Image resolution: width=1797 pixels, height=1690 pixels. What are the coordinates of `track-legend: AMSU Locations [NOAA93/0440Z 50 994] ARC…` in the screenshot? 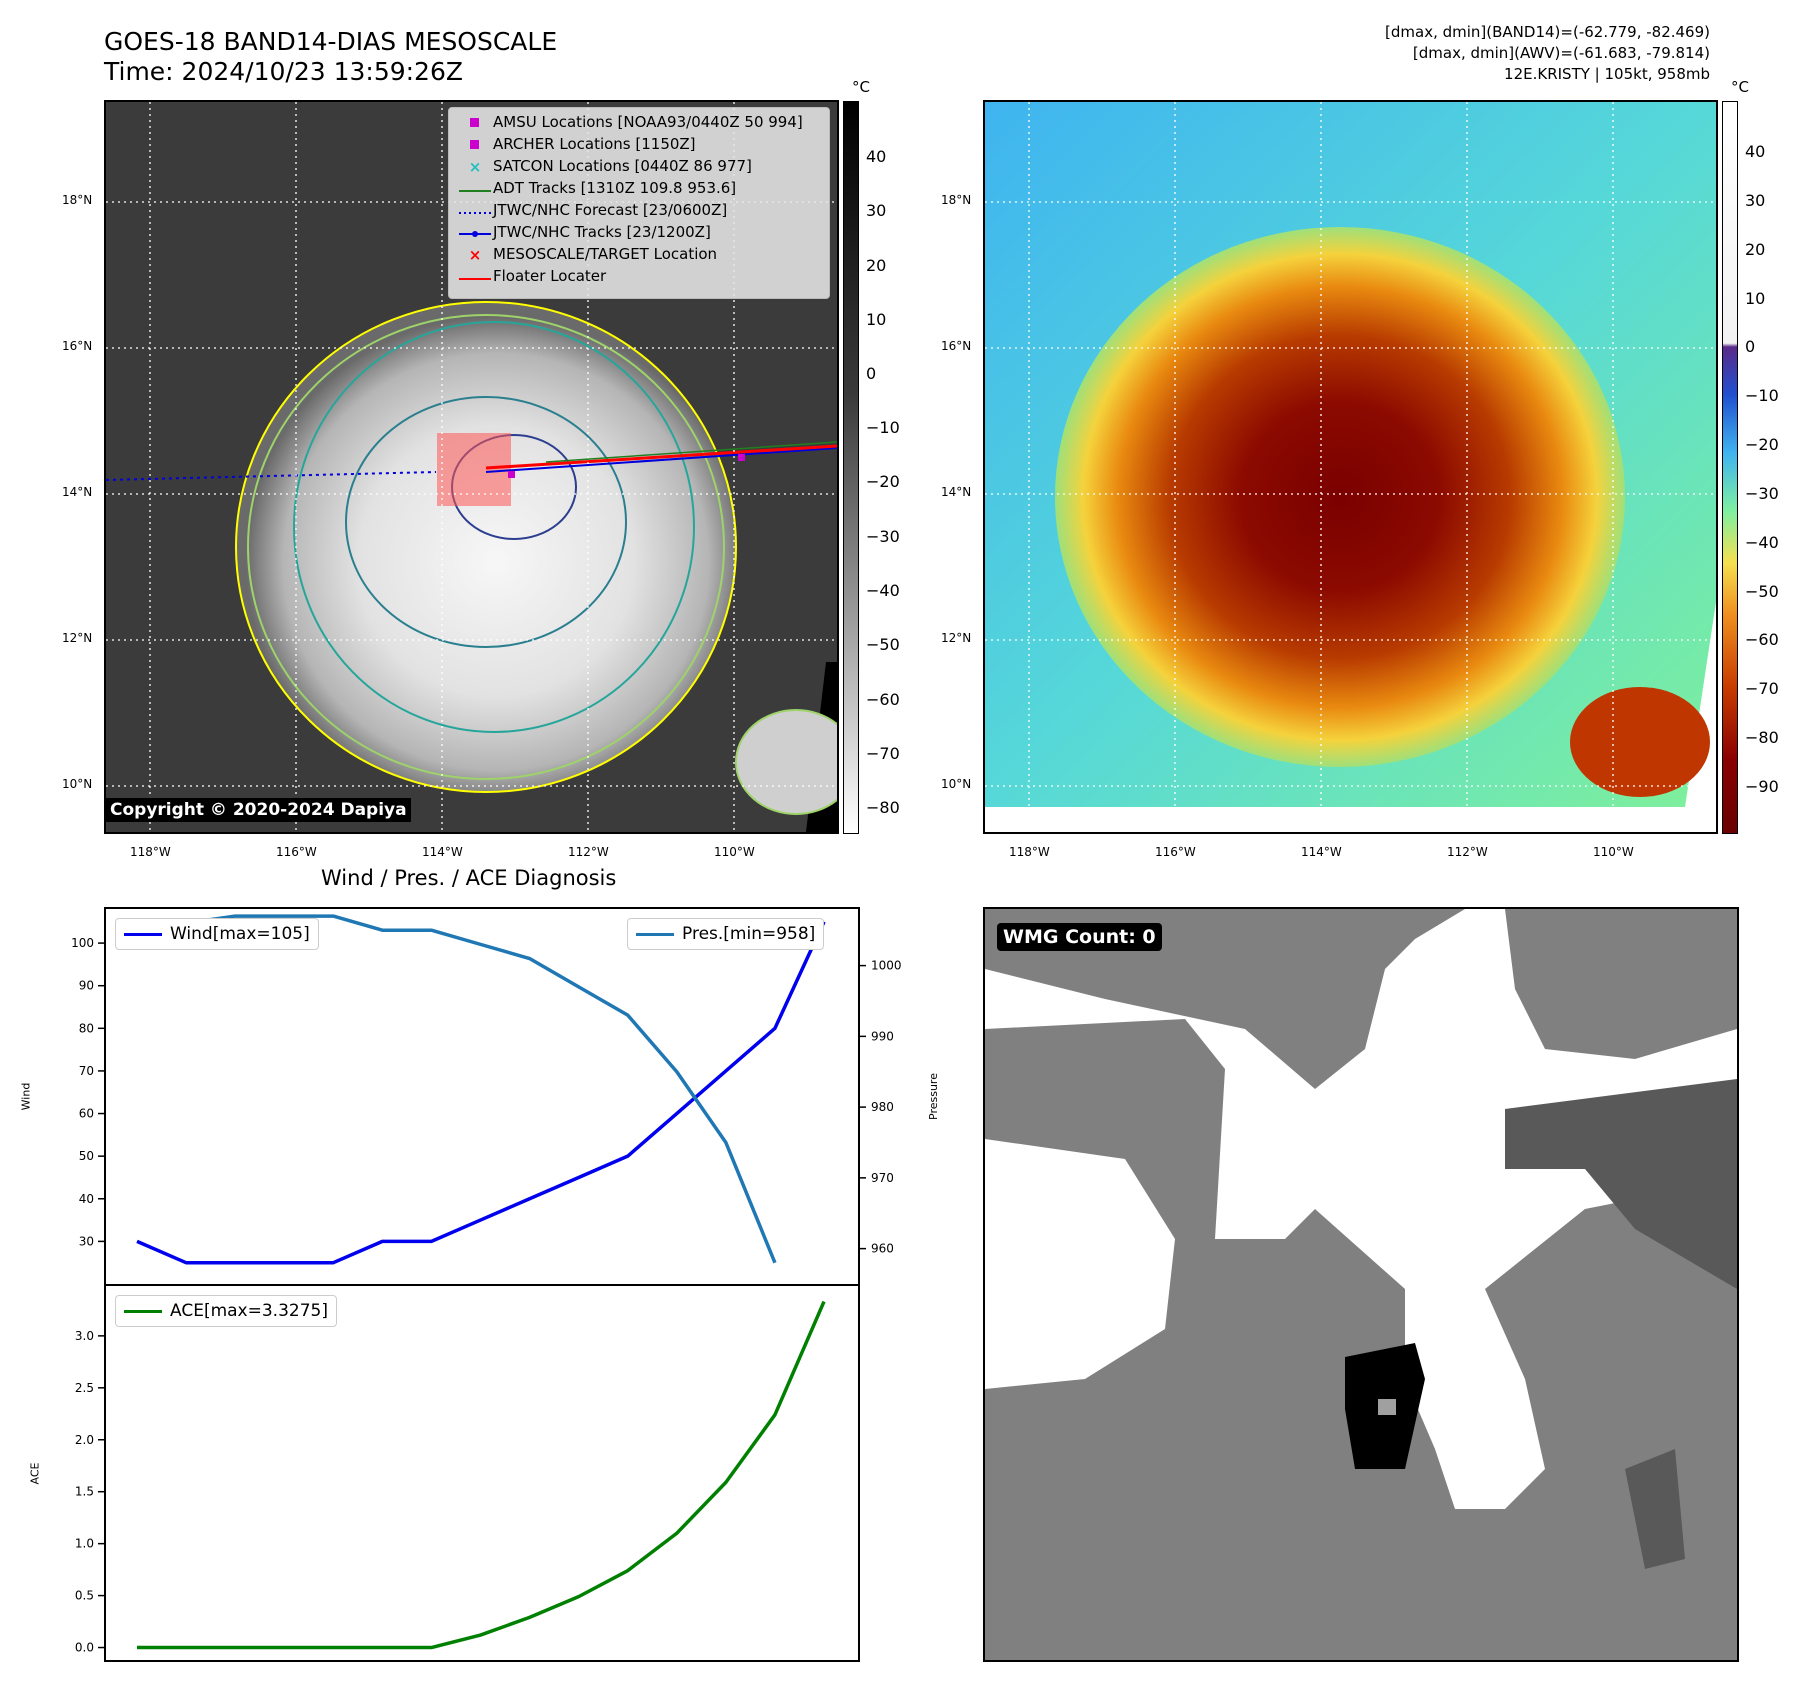 It's located at (639, 203).